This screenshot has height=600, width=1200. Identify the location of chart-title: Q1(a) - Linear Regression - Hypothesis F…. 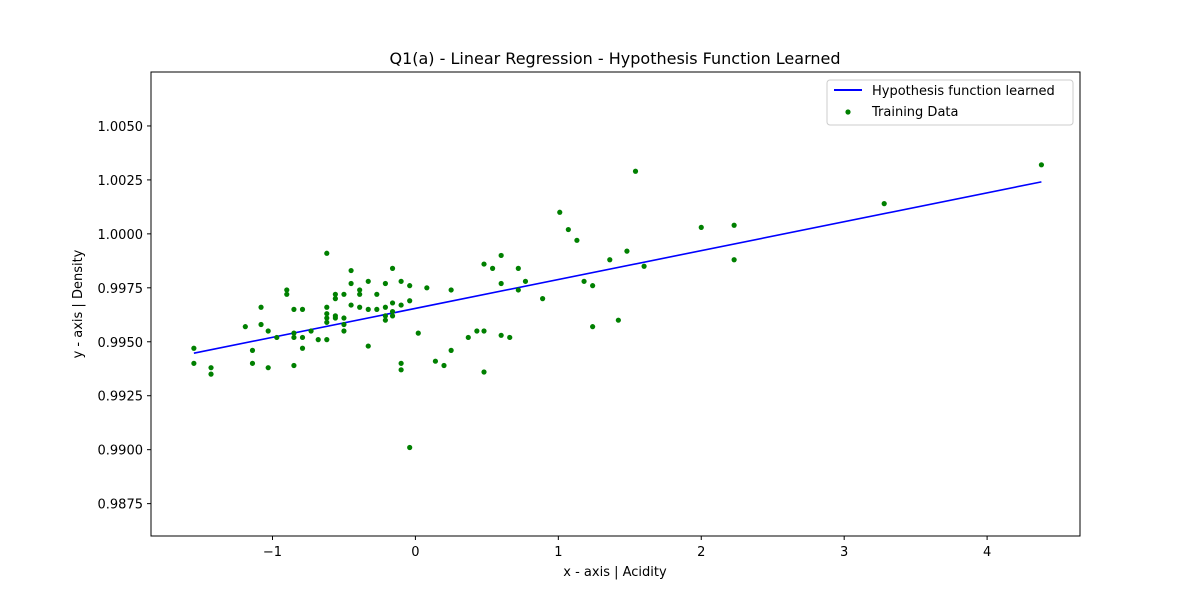
(614, 58).